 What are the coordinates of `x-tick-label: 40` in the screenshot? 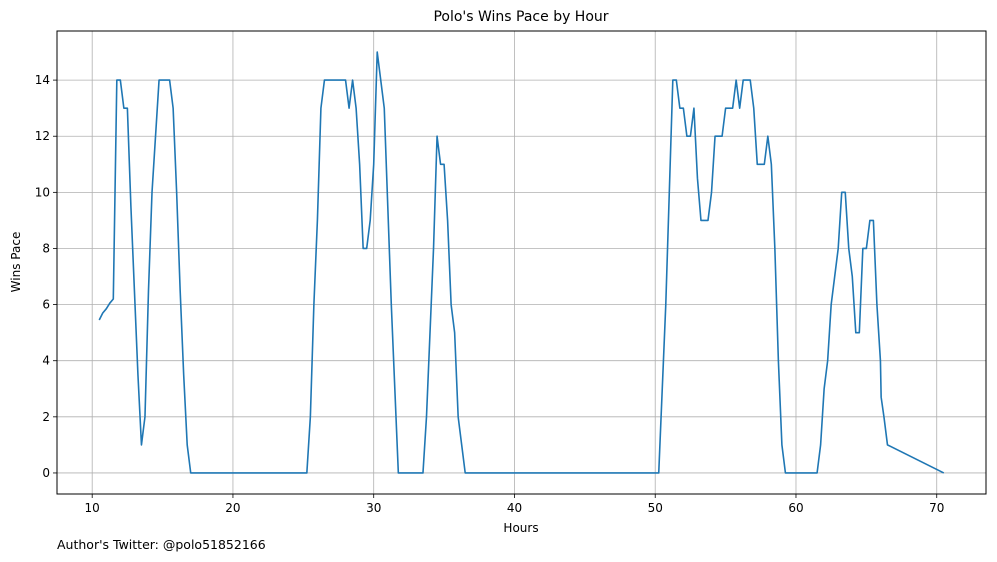 It's located at (514, 508).